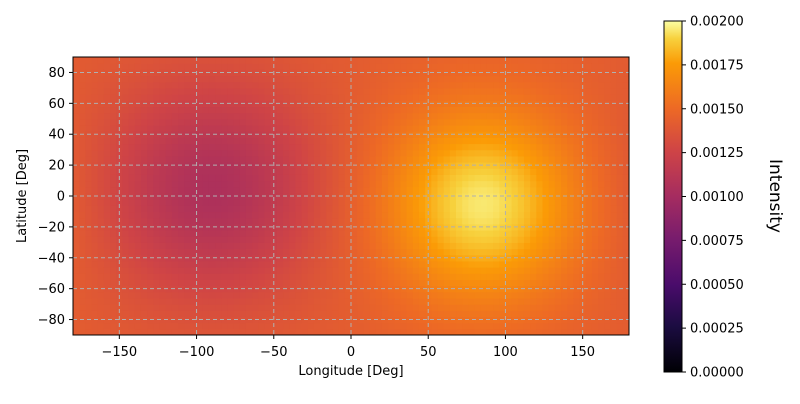  What do you see at coordinates (51, 258) in the screenshot?
I see `y-tick-label: −40` at bounding box center [51, 258].